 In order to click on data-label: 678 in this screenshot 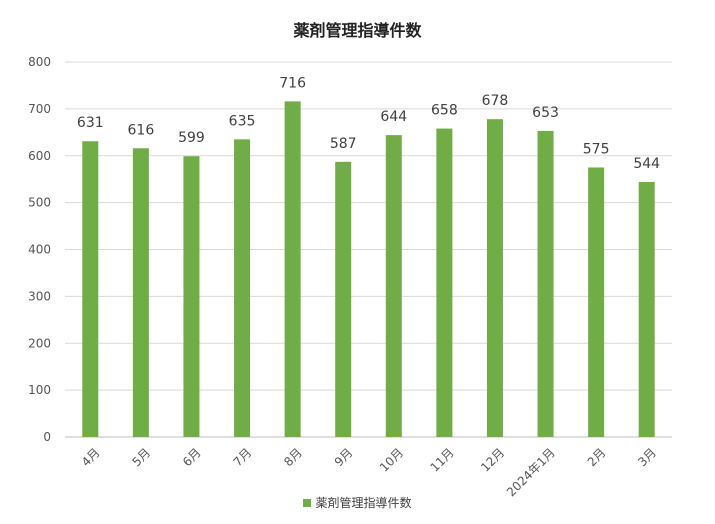, I will do `click(495, 101)`.